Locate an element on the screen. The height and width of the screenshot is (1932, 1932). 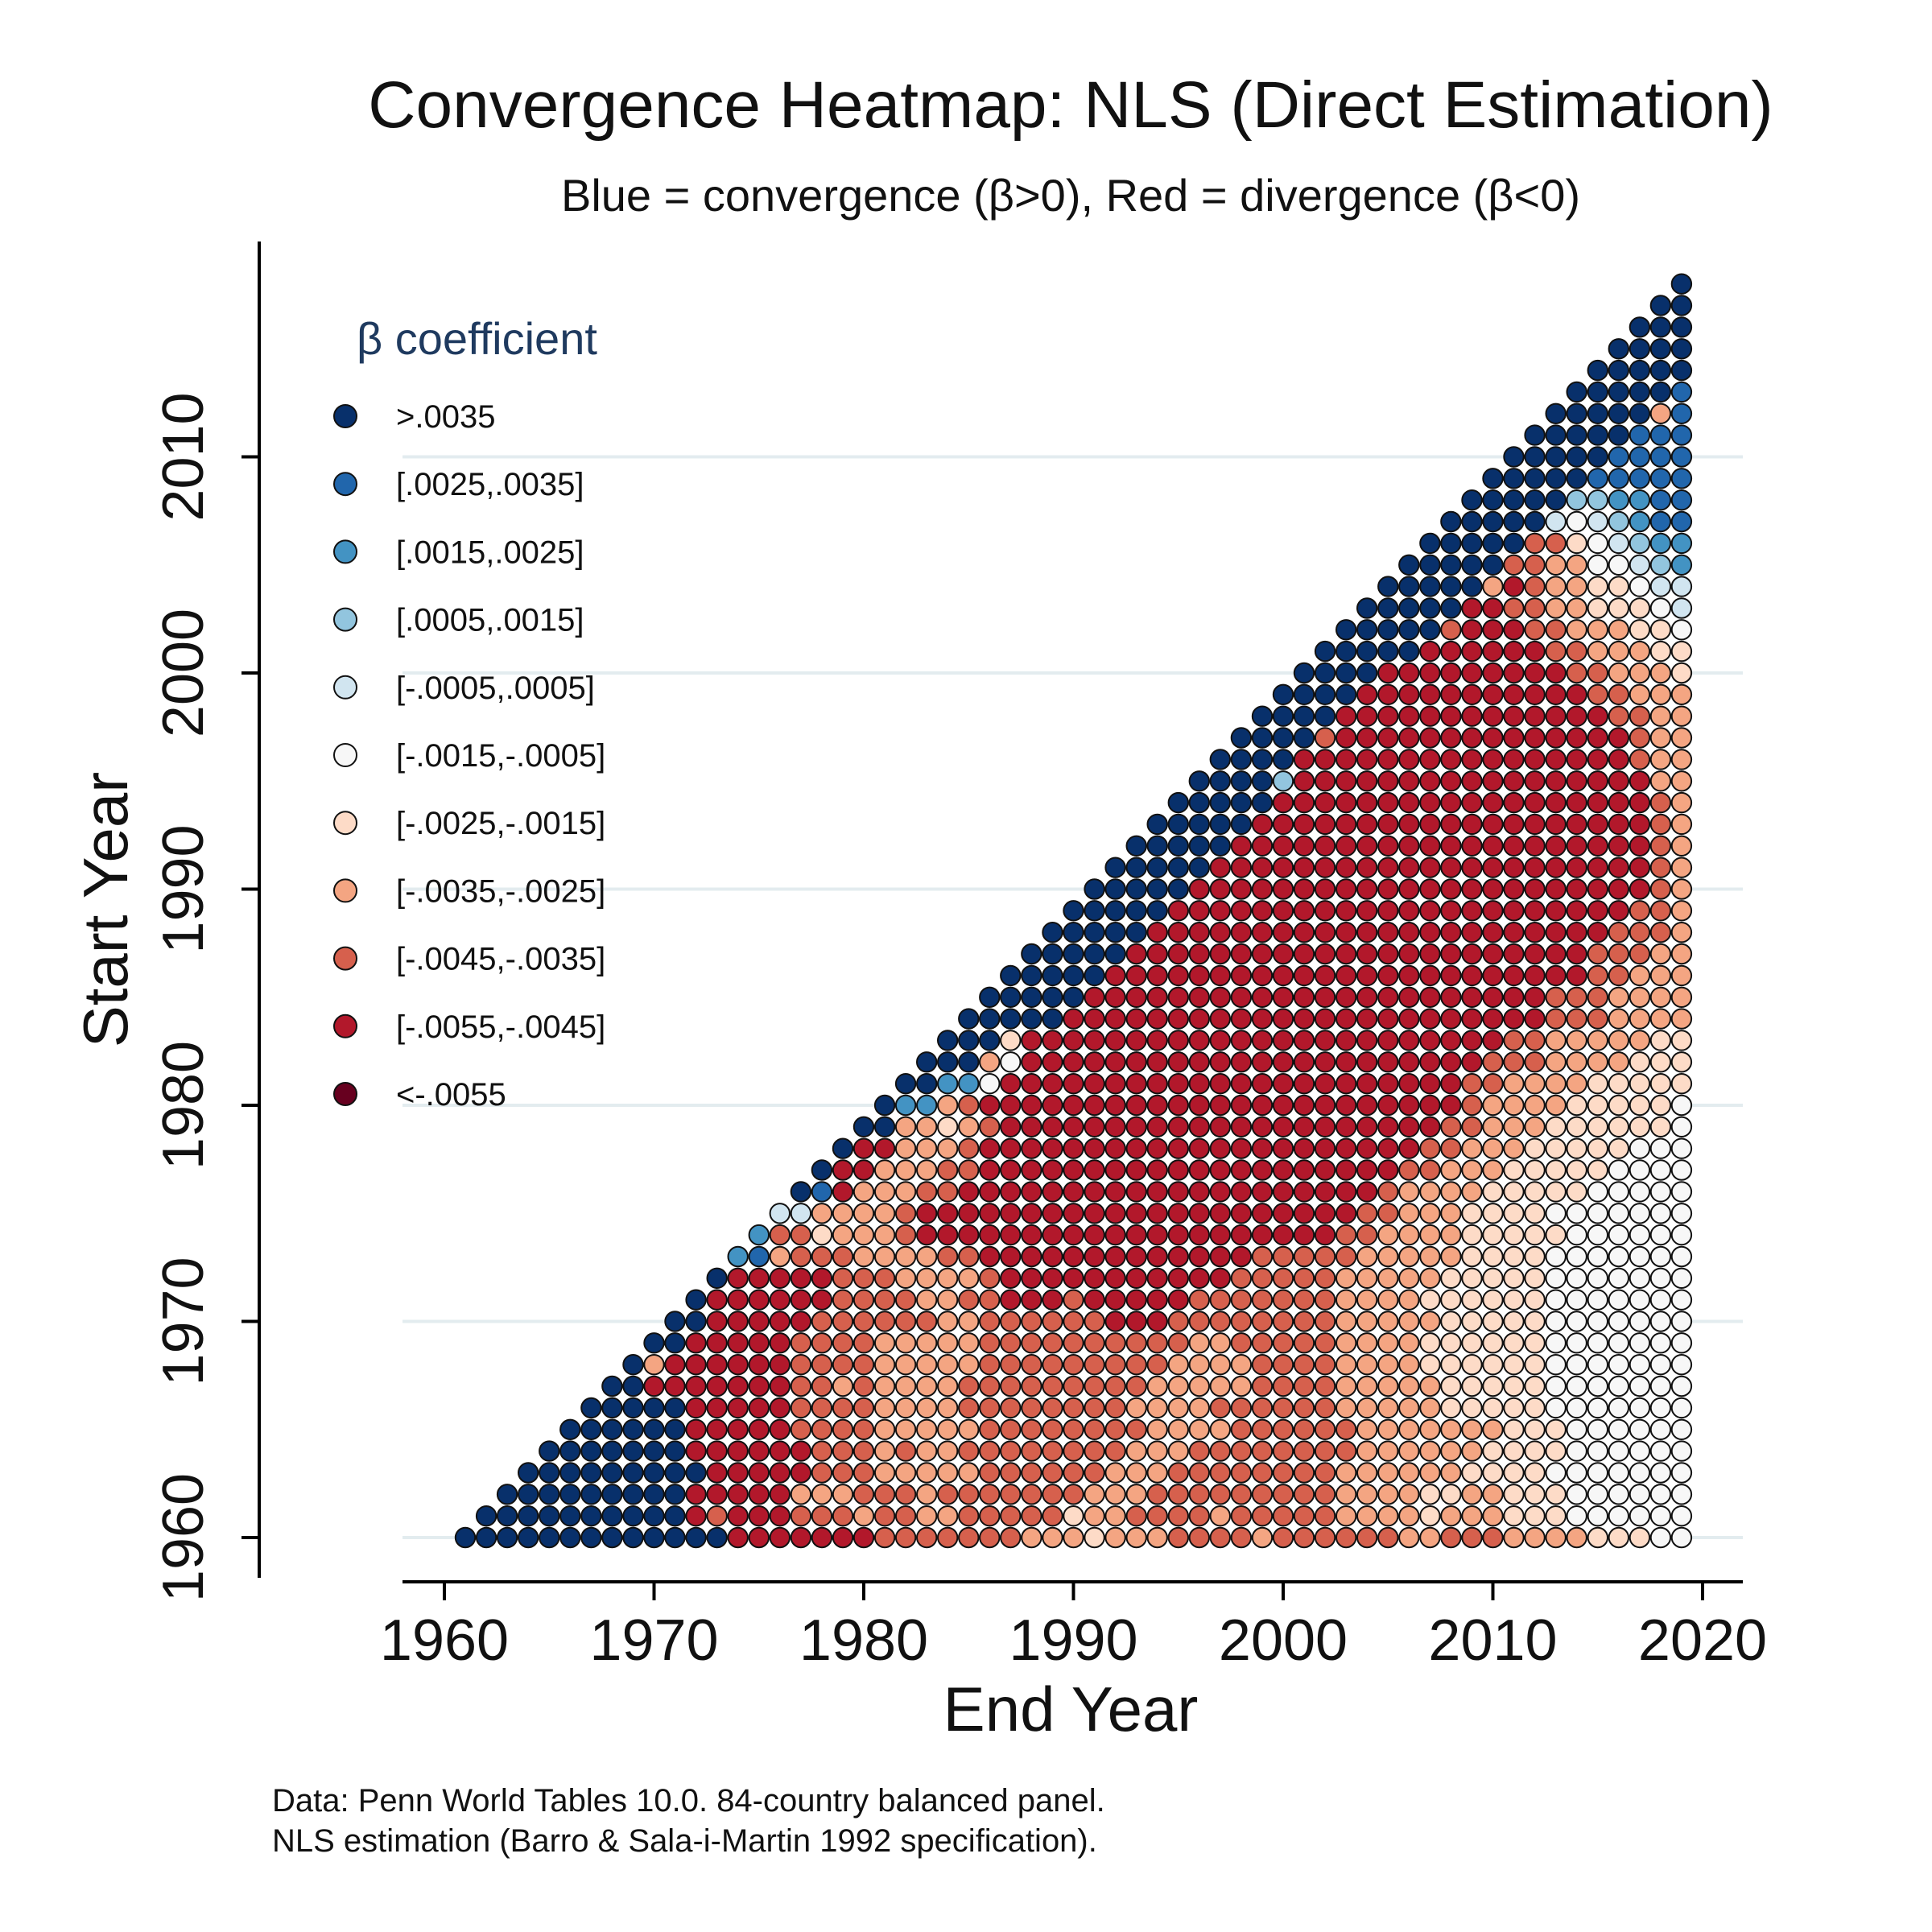
cell-1992-1997 is located at coordinates (1220, 846).